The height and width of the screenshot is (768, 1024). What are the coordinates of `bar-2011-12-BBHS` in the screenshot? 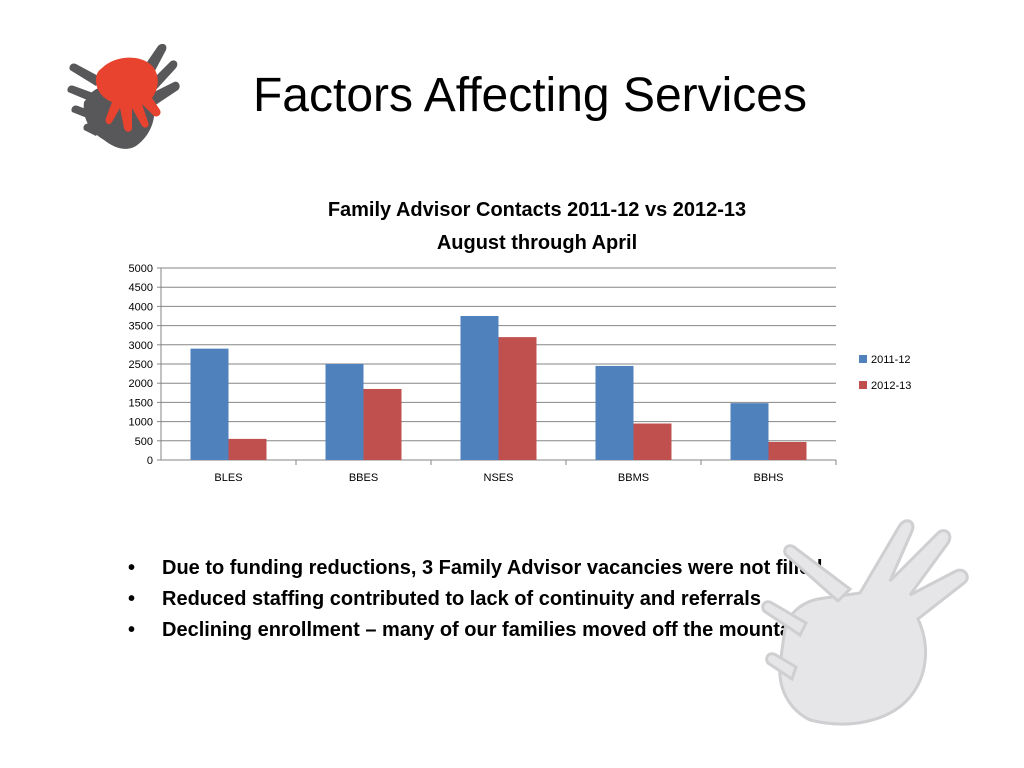 It's located at (749, 431).